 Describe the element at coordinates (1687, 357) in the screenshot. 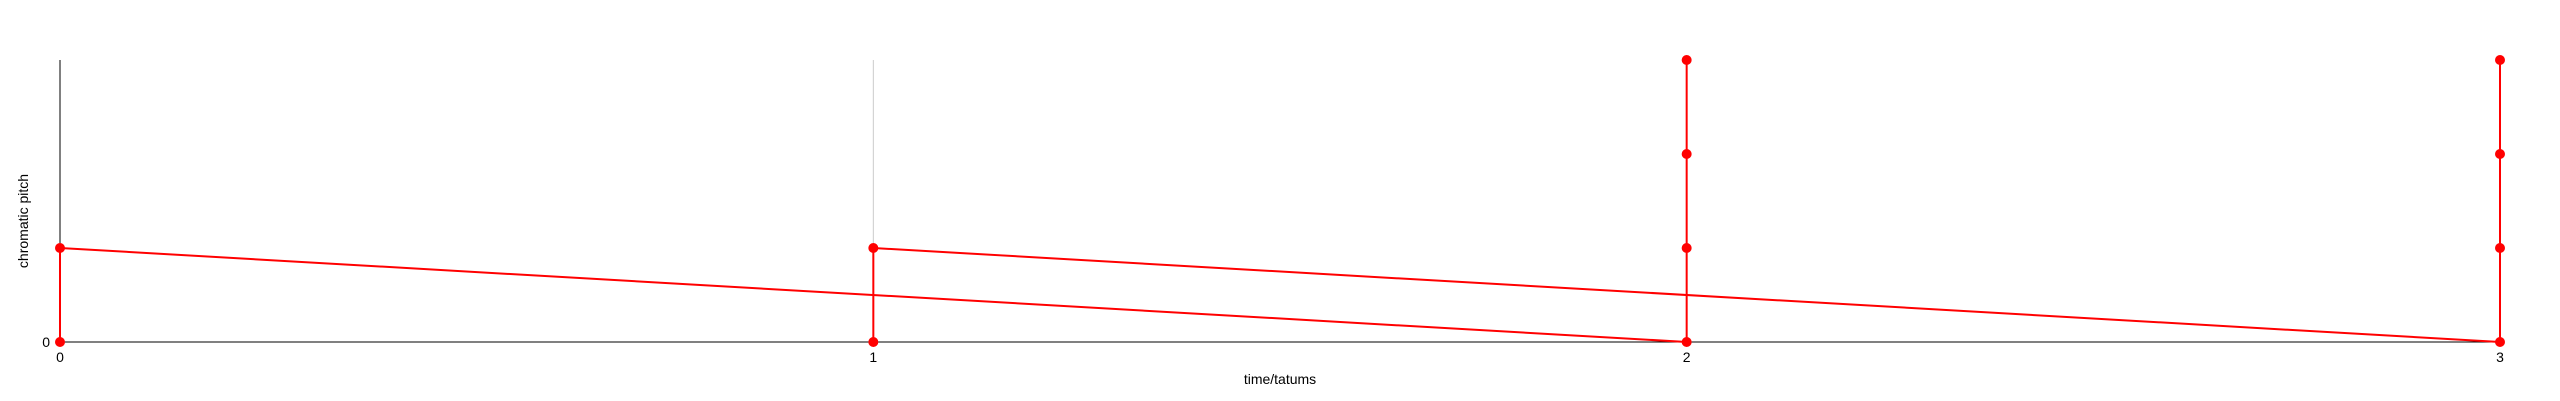

I see `x-tick-label-2: 2` at that location.